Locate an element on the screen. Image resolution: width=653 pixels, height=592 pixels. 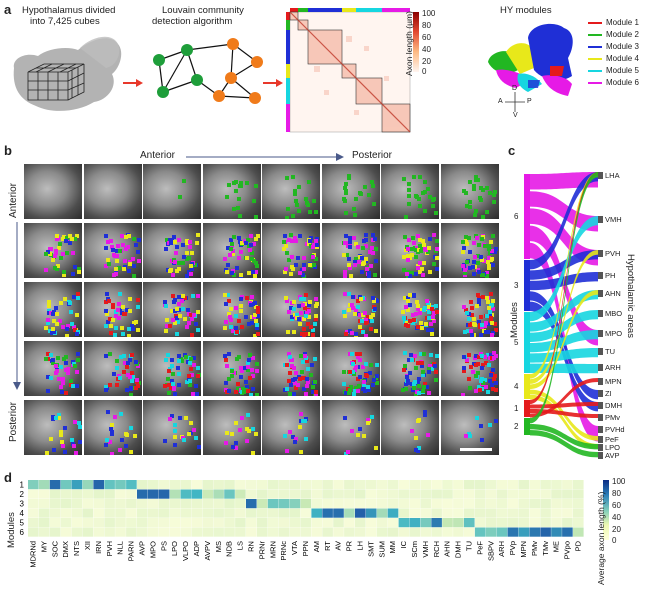
brain-slice-tile is located at coordinates (112, 309).